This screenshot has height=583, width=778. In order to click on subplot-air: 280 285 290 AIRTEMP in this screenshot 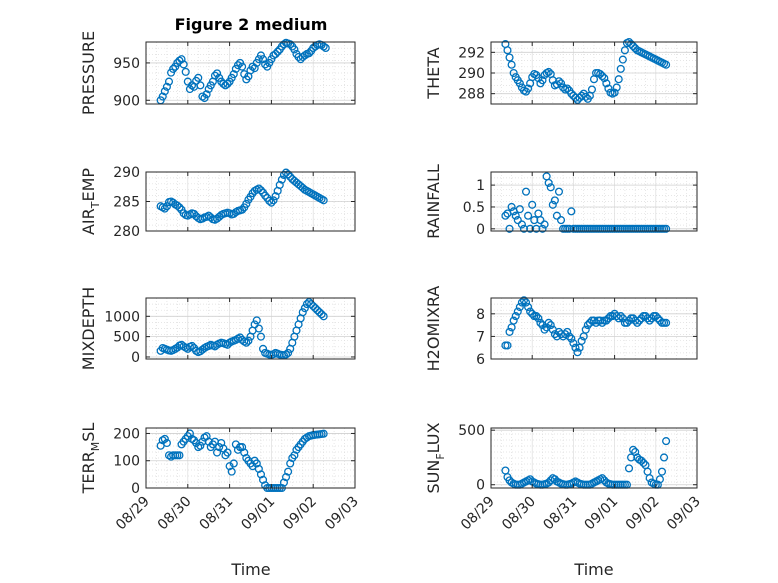, I will do `click(217, 202)`.